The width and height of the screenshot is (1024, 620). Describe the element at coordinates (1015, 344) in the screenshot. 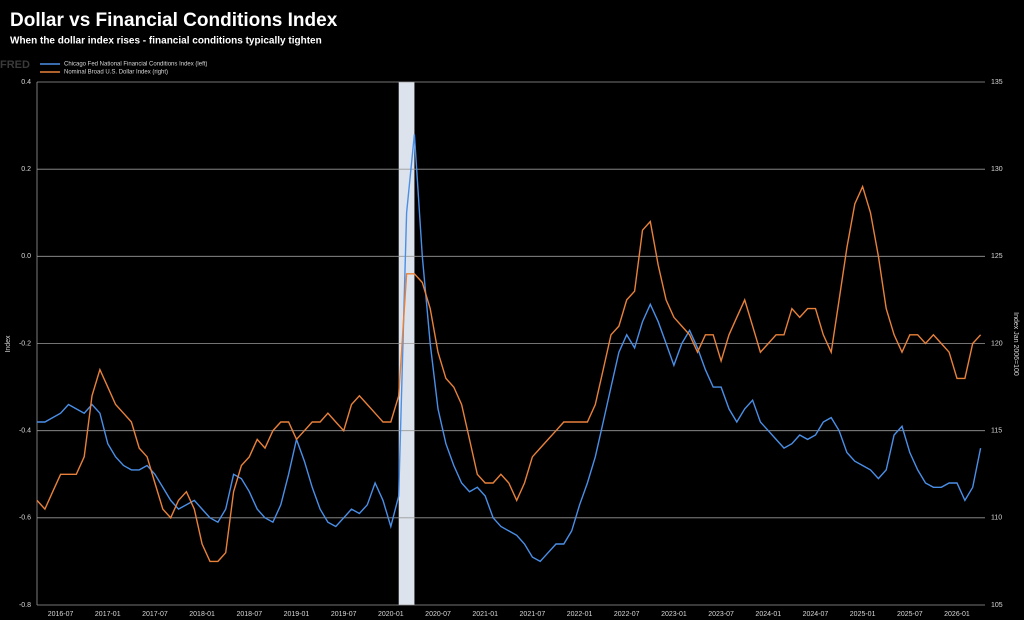

I see `y2-axis-label: Index Jan 2006=100` at that location.